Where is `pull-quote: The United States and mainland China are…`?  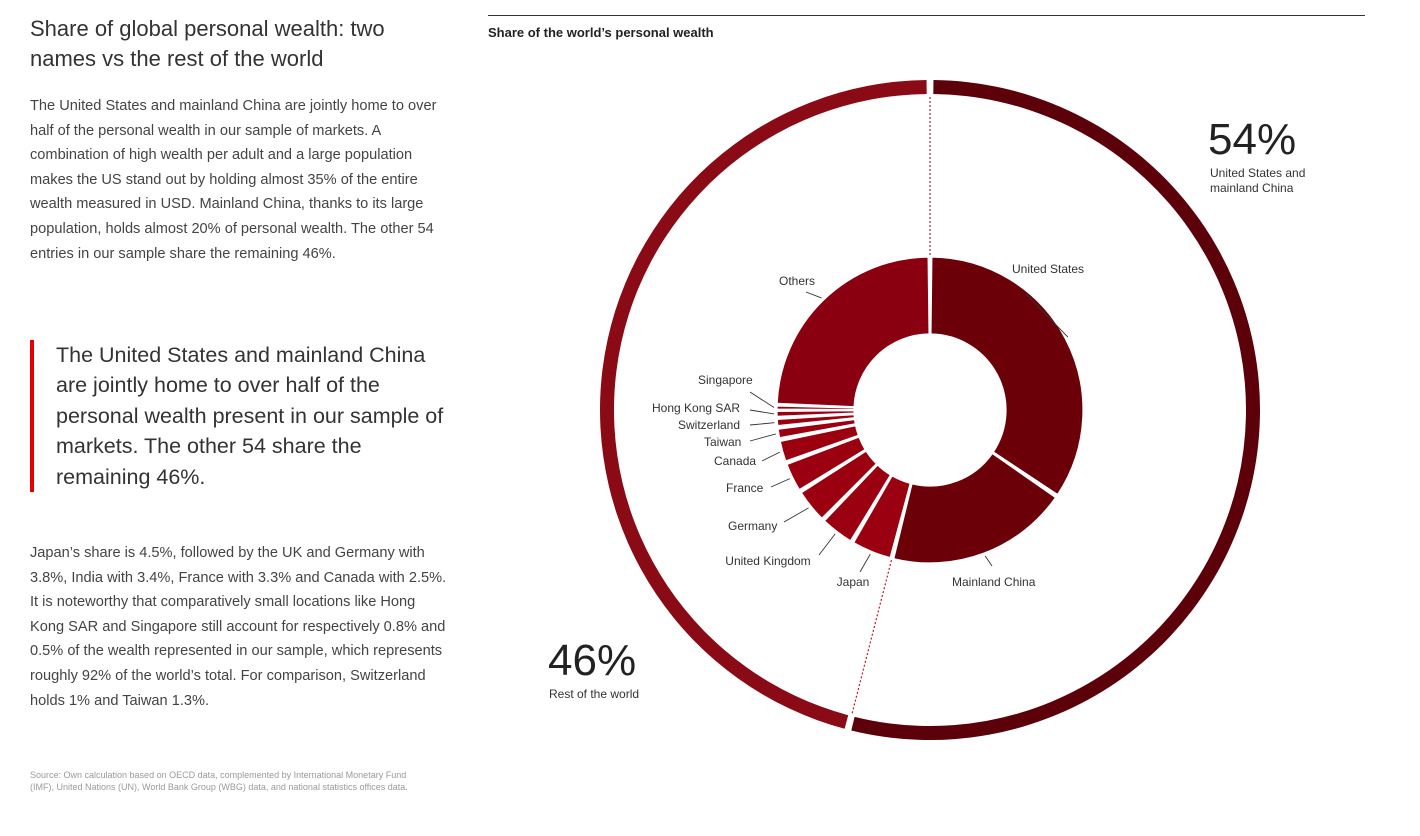 pull-quote: The United States and mainland China are… is located at coordinates (240, 416).